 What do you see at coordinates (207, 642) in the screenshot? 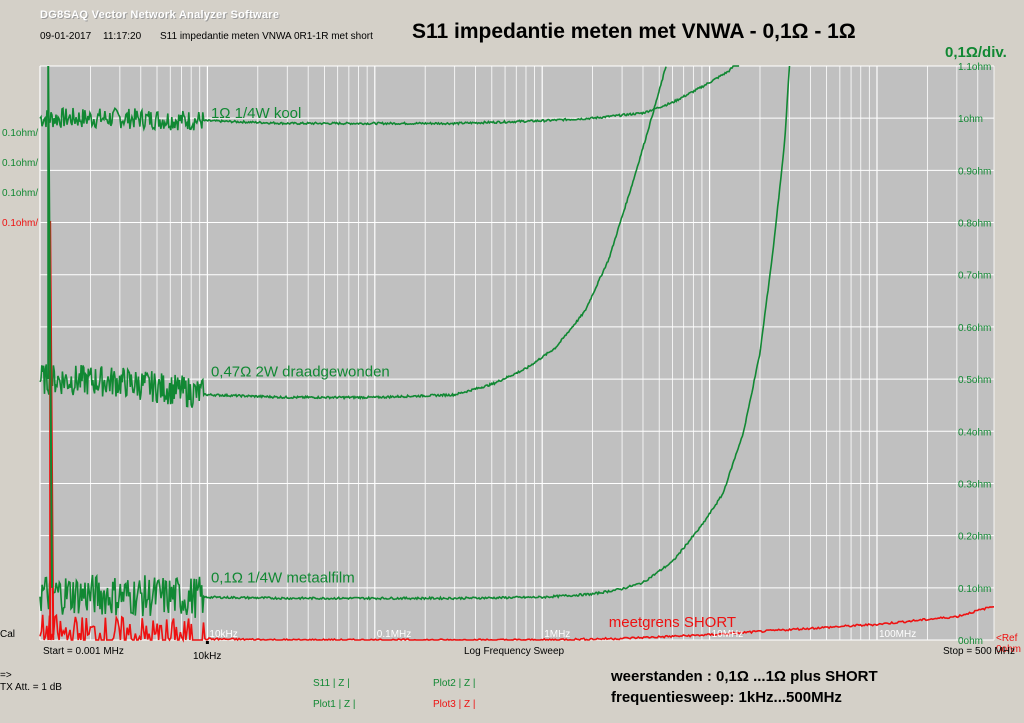
I see `marker-10khz` at bounding box center [207, 642].